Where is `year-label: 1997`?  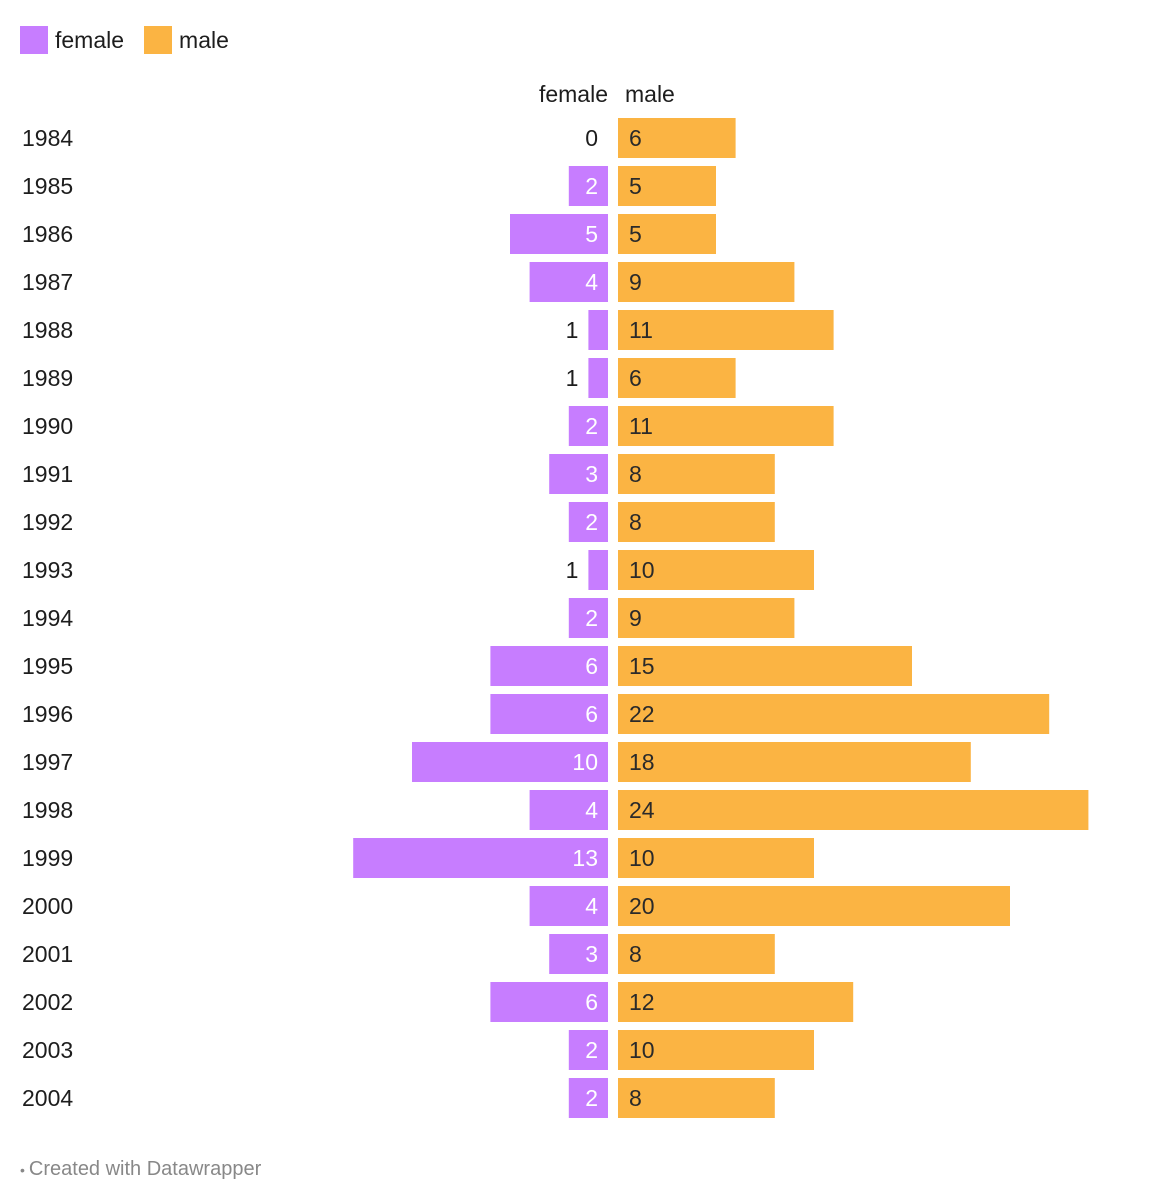
year-label: 1997 is located at coordinates (47, 762).